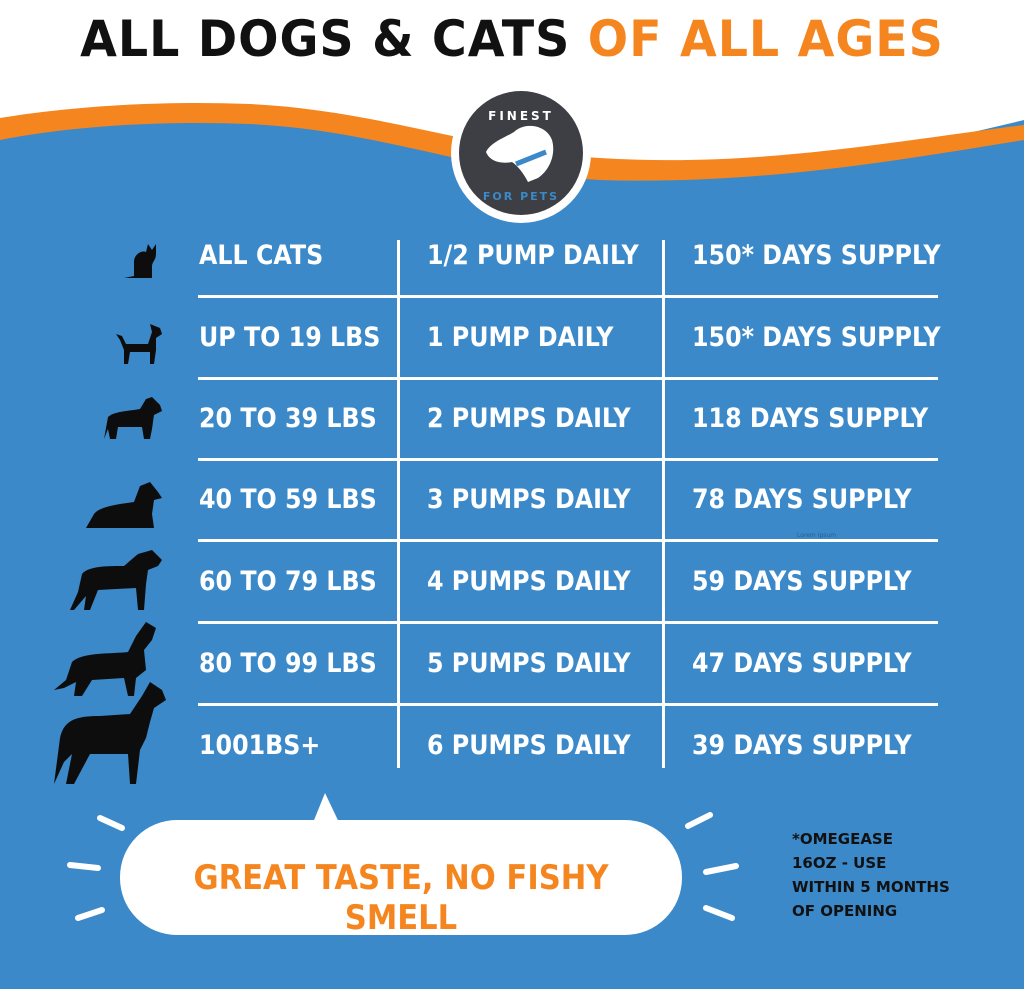 The width and height of the screenshot is (1024, 989). I want to click on cell-size: 80 TO 99 LBS, so click(288, 663).